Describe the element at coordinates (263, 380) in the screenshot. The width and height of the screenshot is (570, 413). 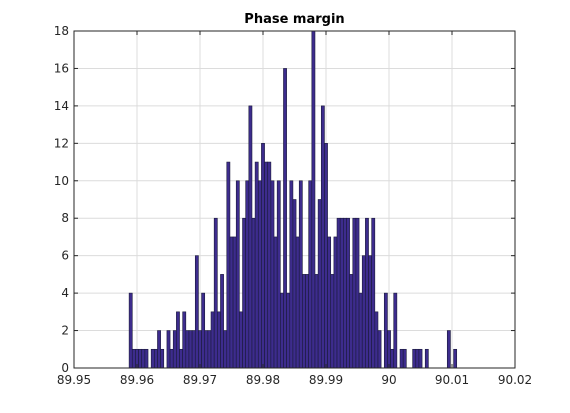
I see `x-tick-label: 89.98` at that location.